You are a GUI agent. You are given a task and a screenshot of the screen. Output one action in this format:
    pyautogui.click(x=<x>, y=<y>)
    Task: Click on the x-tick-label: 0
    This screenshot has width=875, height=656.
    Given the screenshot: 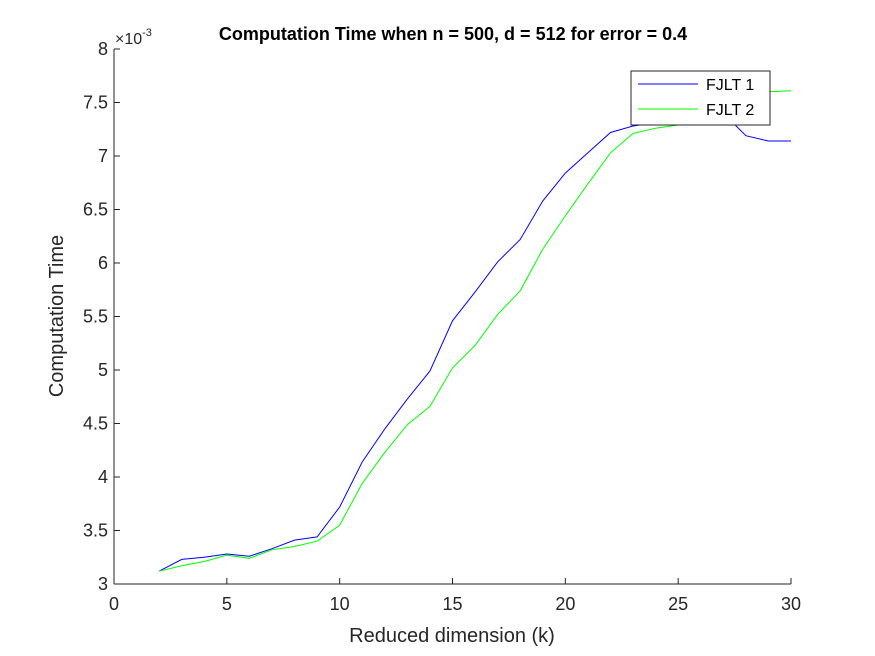 What is the action you would take?
    pyautogui.click(x=114, y=604)
    